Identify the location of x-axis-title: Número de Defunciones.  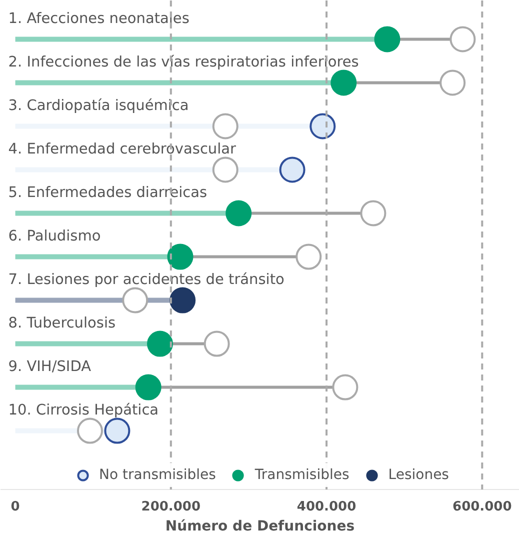
(260, 526).